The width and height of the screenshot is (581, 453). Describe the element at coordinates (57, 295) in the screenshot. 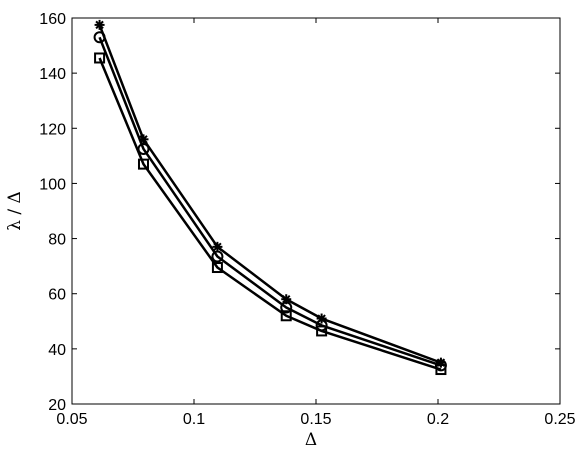

I see `y-tick-label: 60` at that location.